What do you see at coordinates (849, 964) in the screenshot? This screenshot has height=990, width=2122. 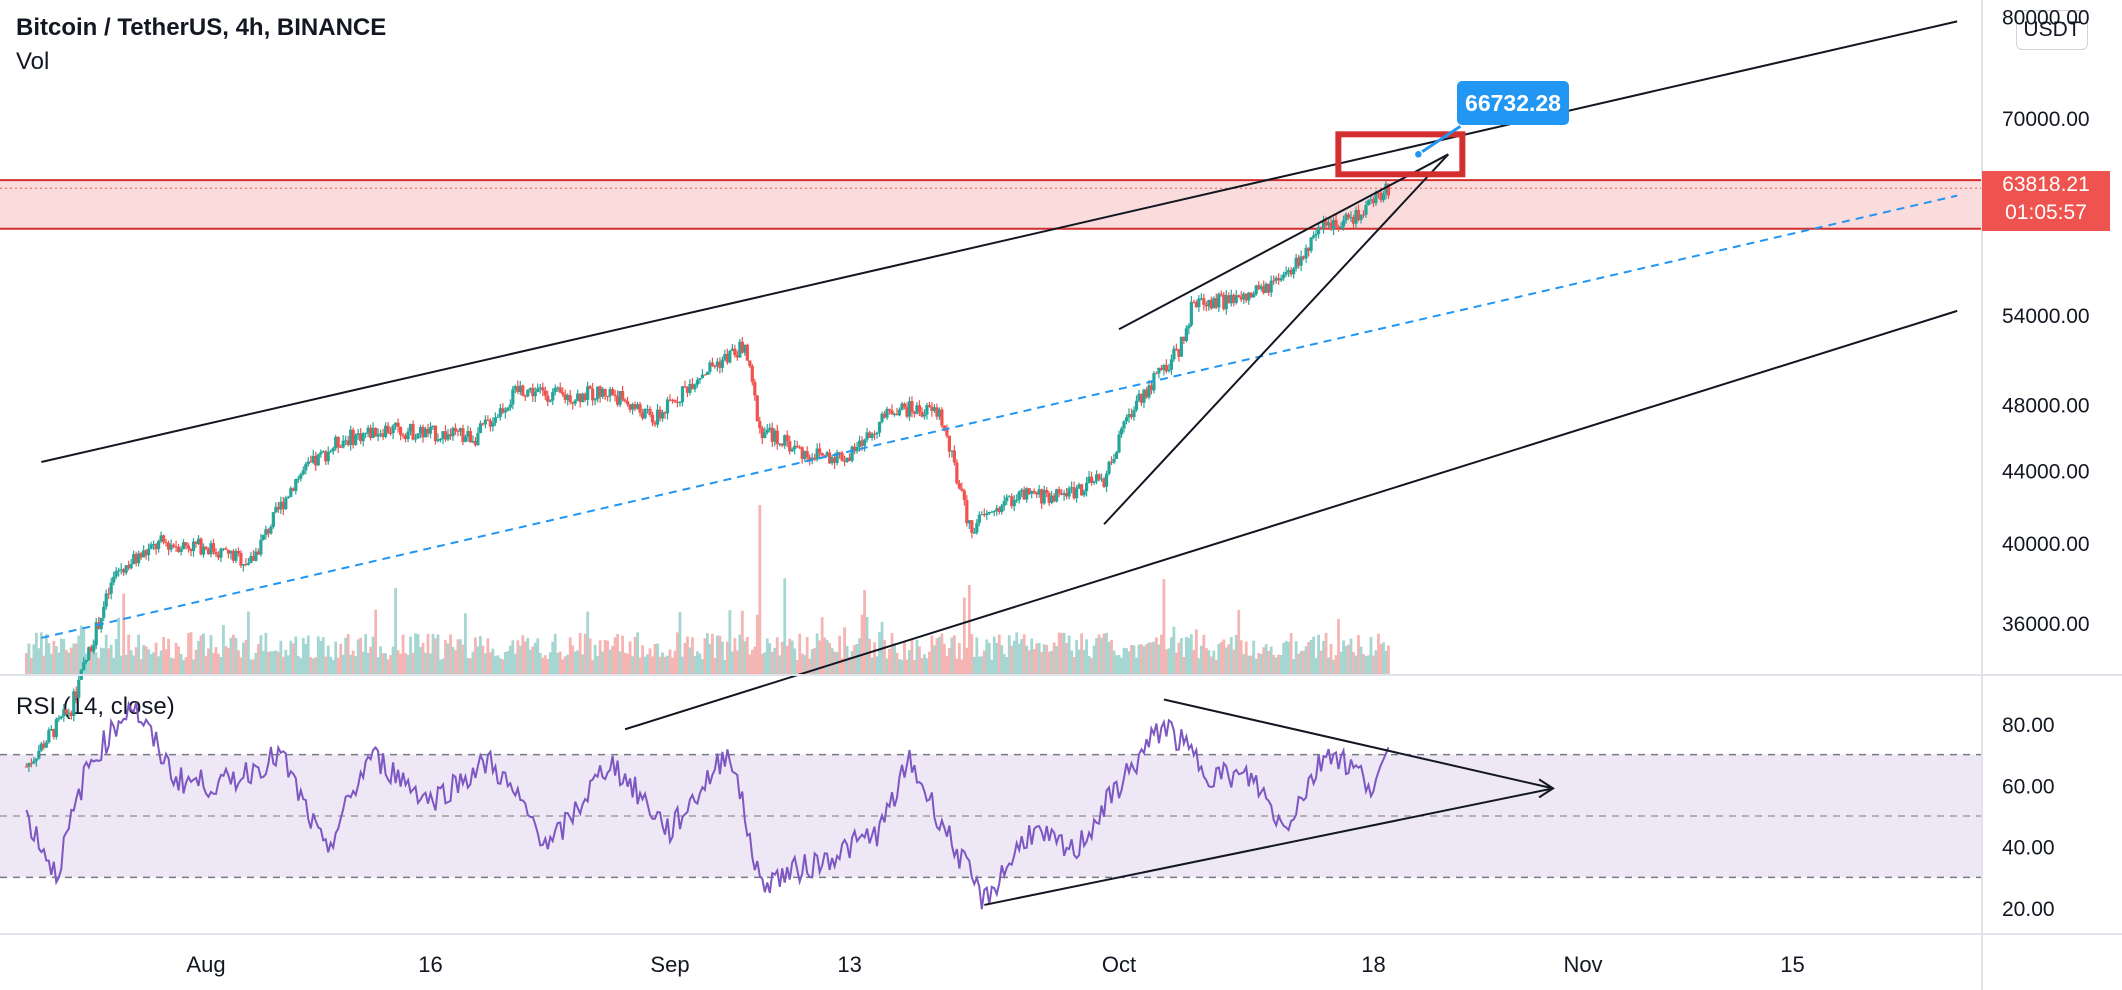 I see `time-axis-label: 13` at bounding box center [849, 964].